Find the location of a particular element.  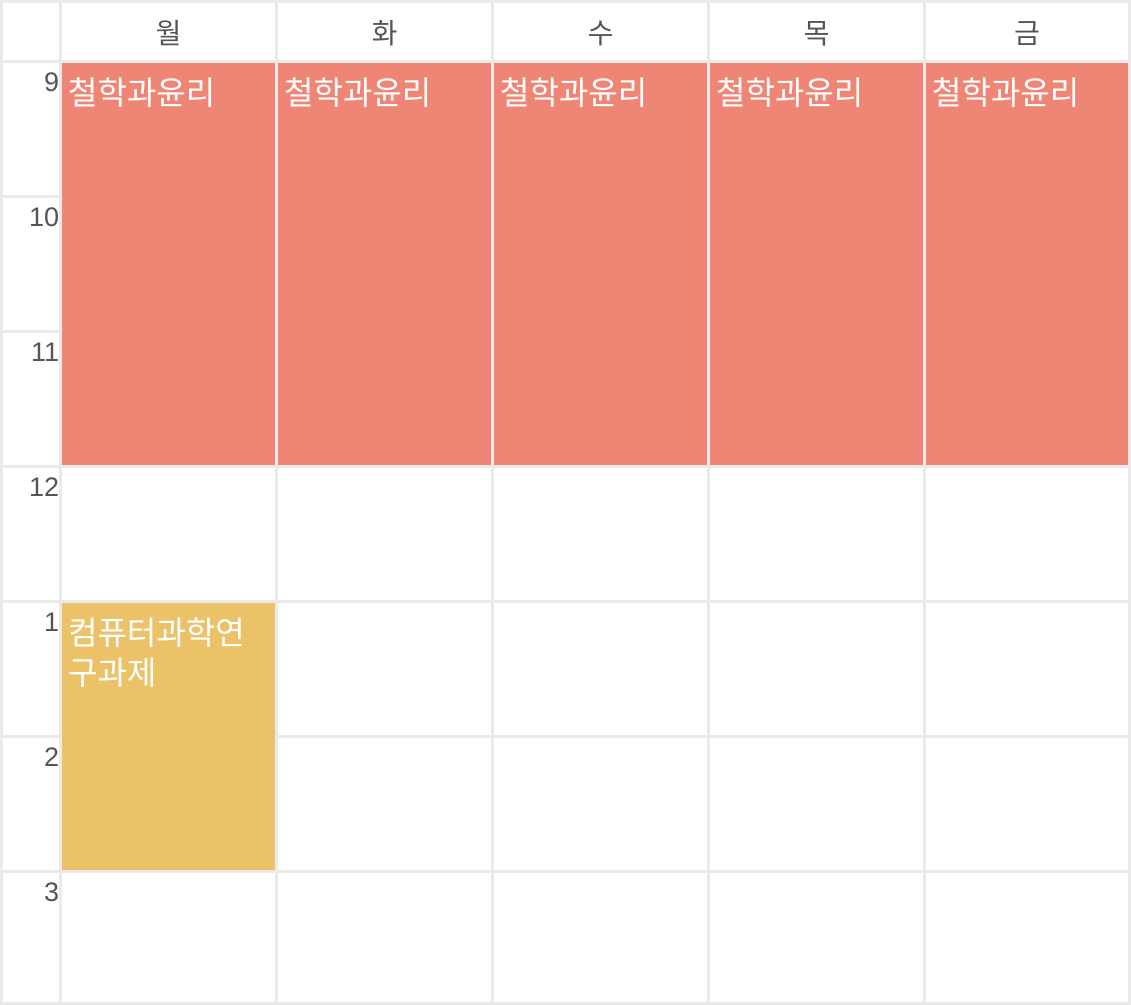

course-block-research-mon: 컴퓨터과학연구과제 is located at coordinates (168, 736).